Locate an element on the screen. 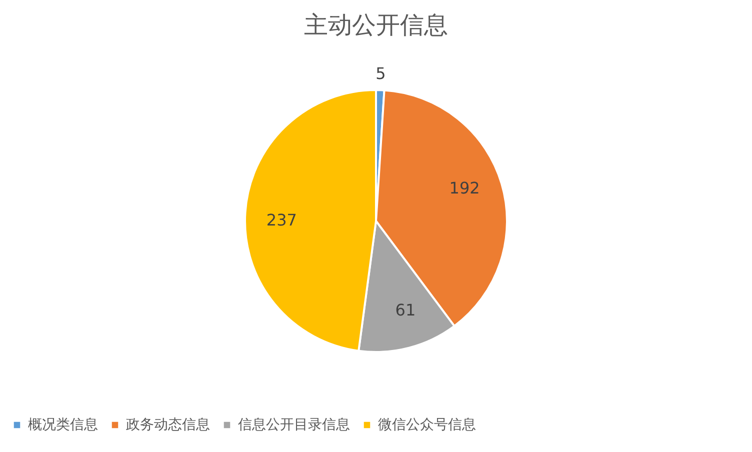  legend-label: 微信公众号信息 is located at coordinates (427, 425).